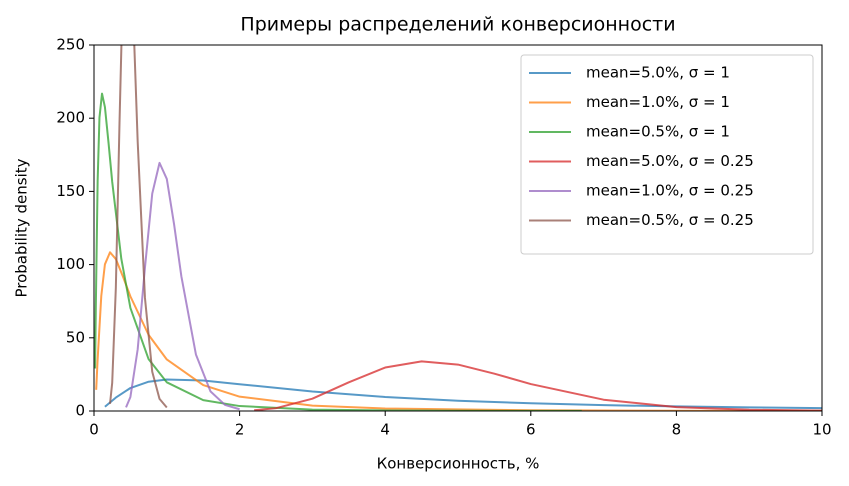 The height and width of the screenshot is (486, 849). I want to click on x-tick-label: 4, so click(385, 430).